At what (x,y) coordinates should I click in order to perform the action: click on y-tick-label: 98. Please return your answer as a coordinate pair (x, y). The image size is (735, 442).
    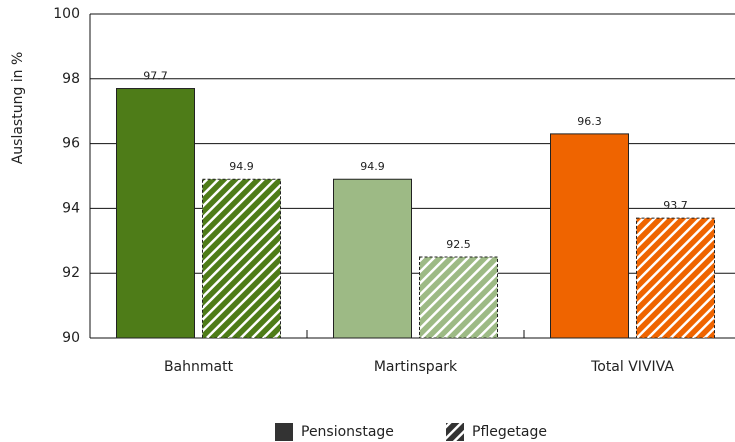
    Looking at the image, I should click on (71, 79).